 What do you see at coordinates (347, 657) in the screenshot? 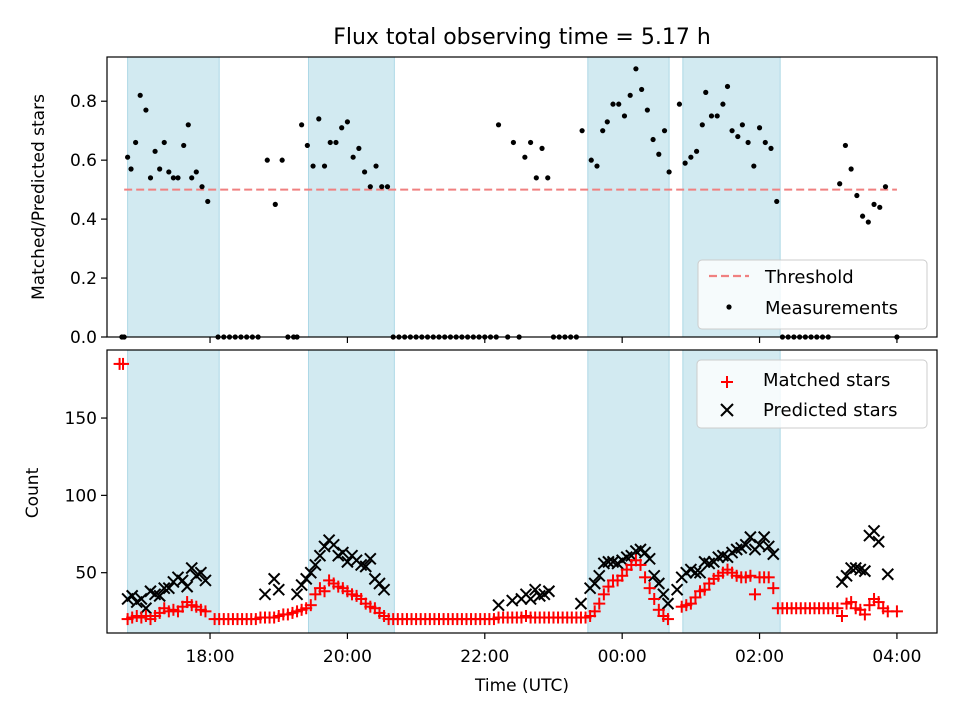
I see `x-tick-label: 20:00` at bounding box center [347, 657].